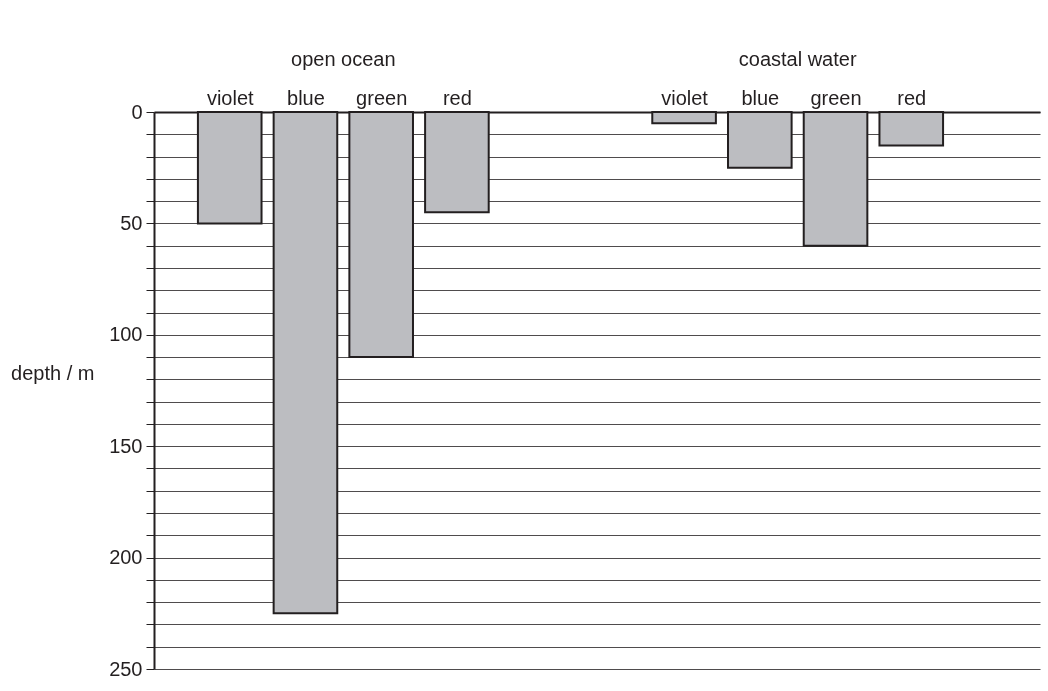 The height and width of the screenshot is (691, 1048). What do you see at coordinates (137, 111) in the screenshot?
I see `y-tick-label: 0` at bounding box center [137, 111].